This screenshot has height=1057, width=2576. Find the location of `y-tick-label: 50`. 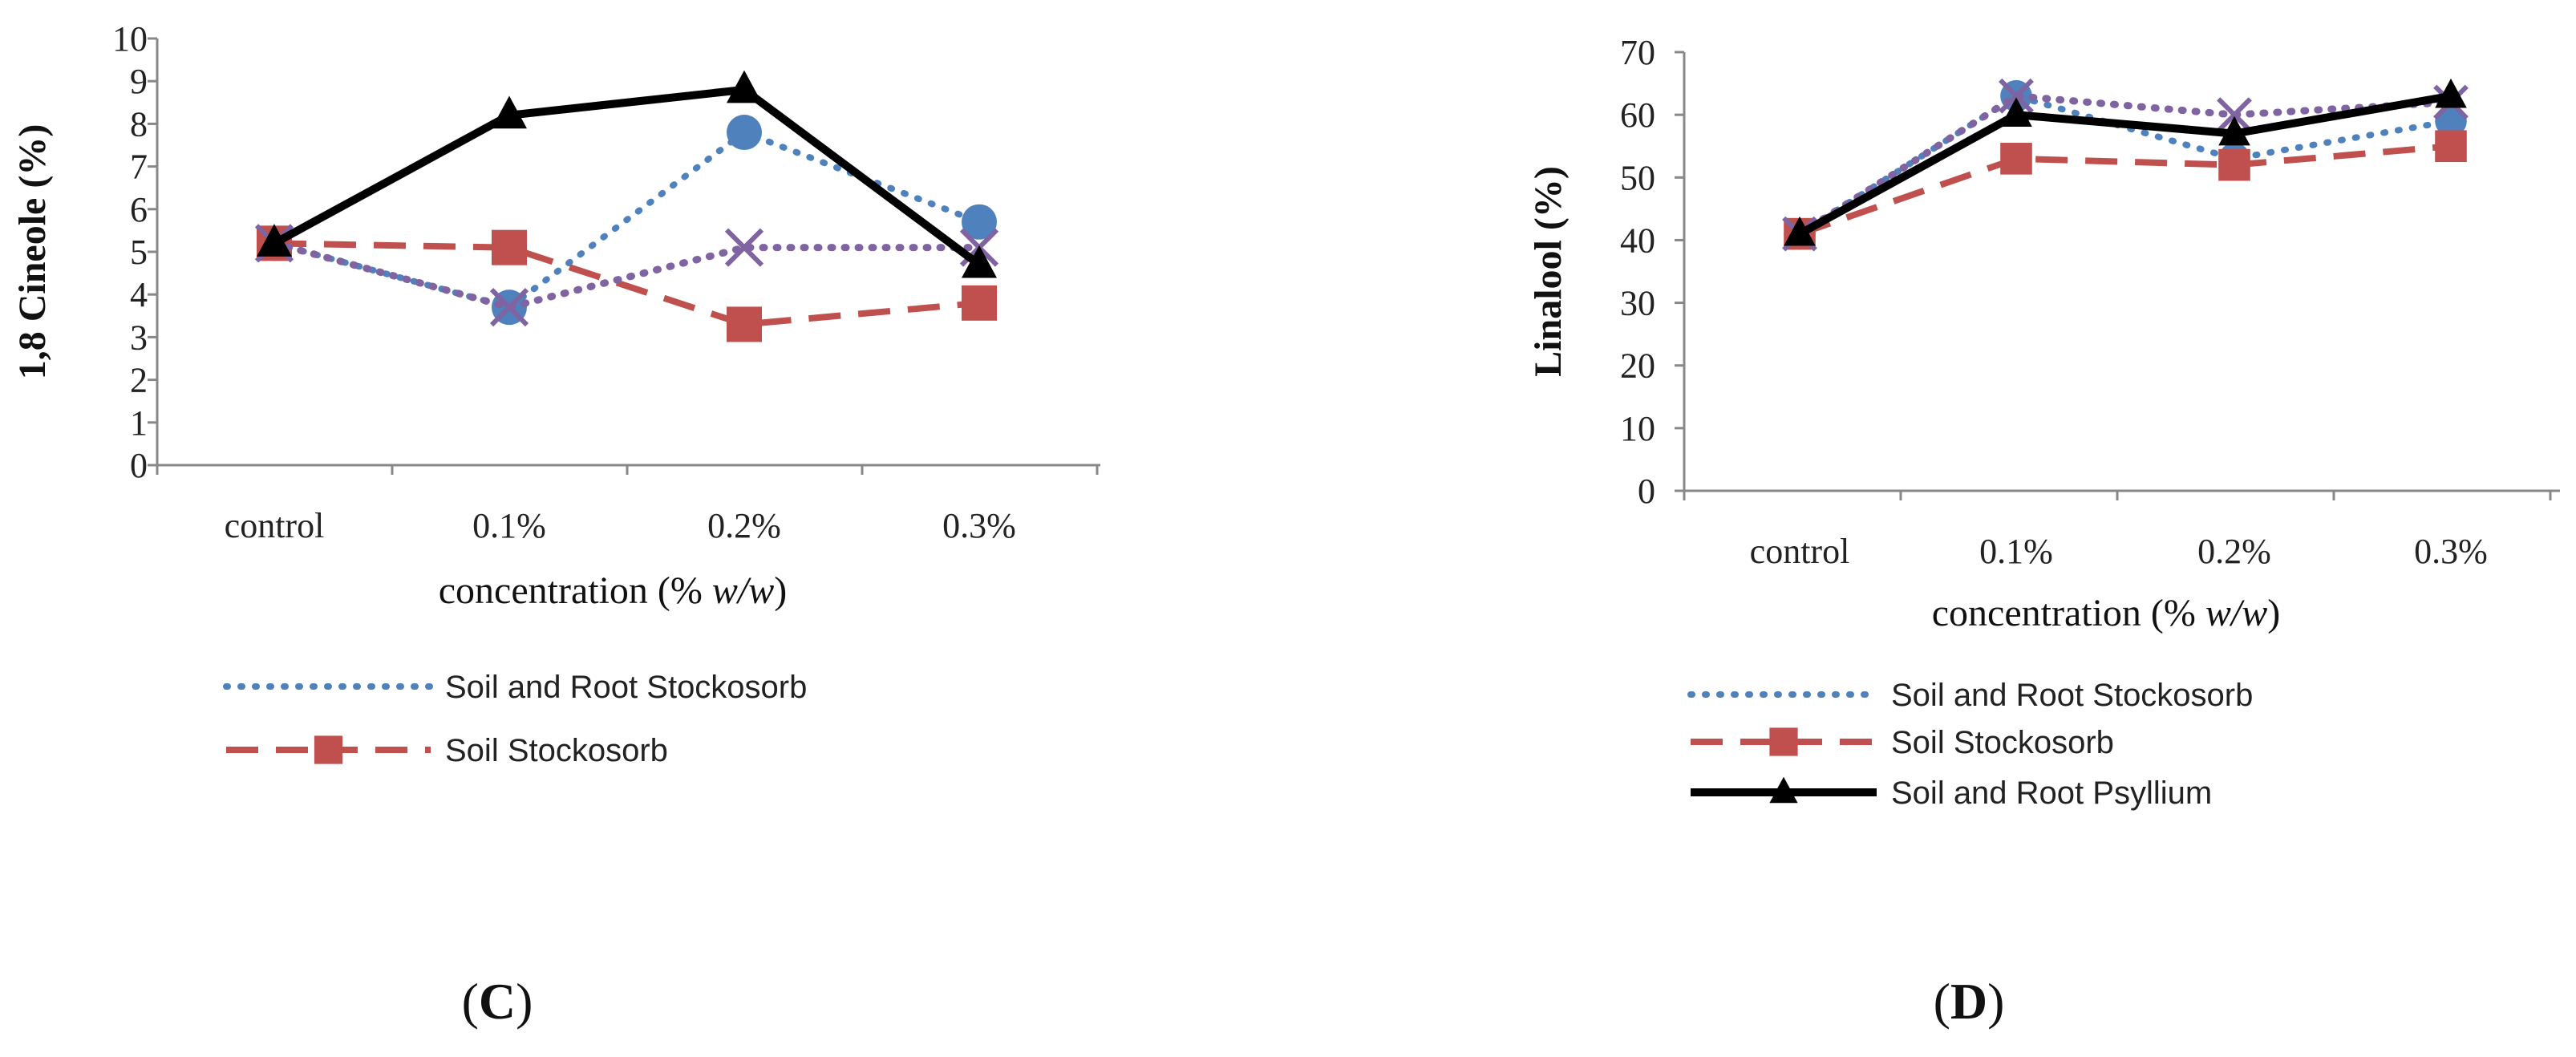

y-tick-label: 50 is located at coordinates (1637, 178).